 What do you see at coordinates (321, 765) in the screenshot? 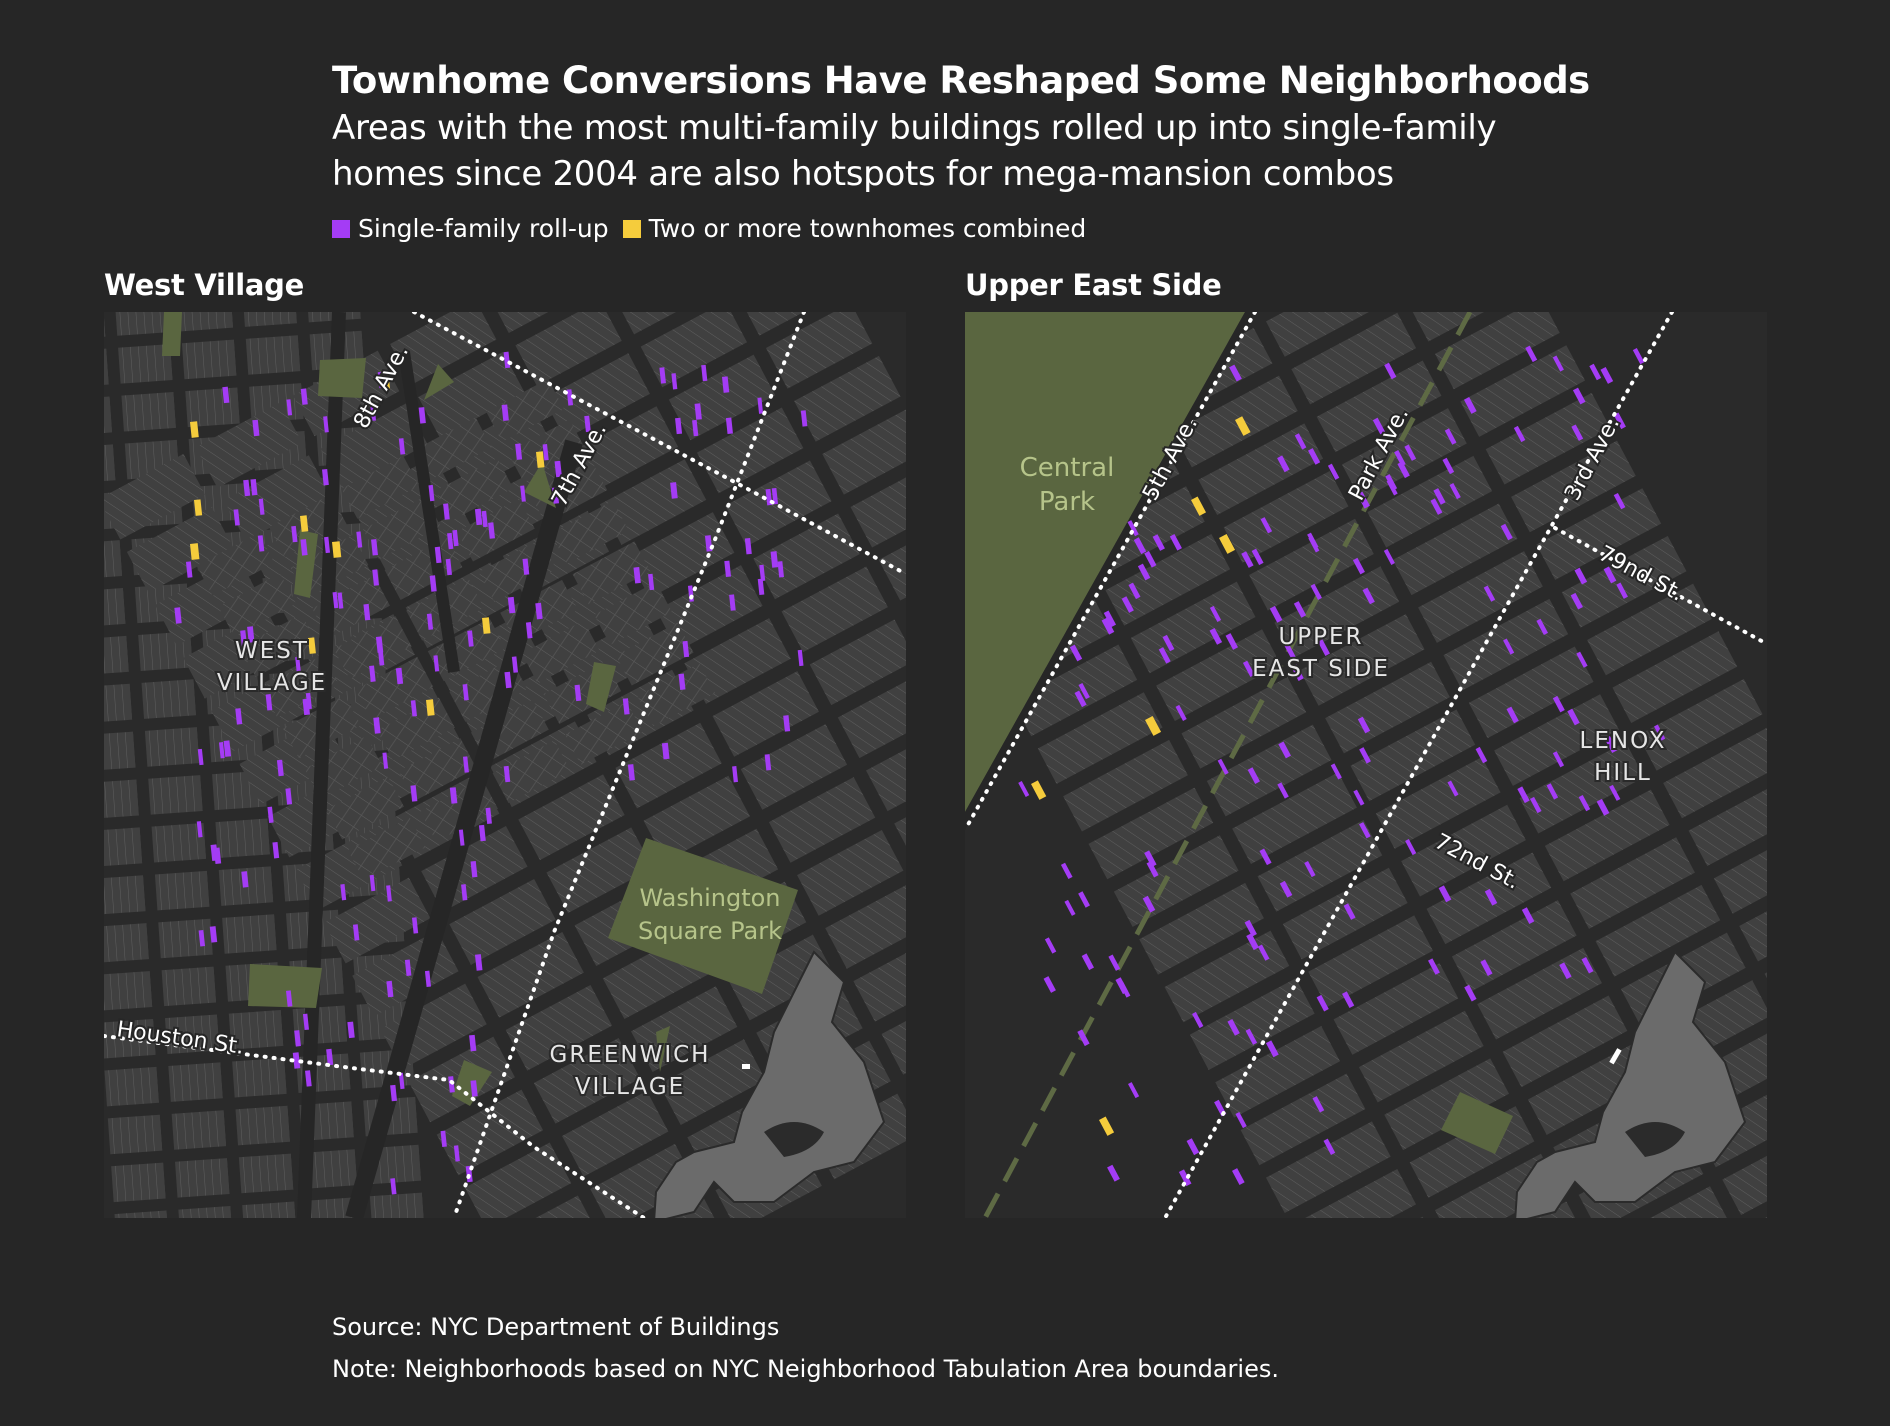
I see `8th-ave-street` at bounding box center [321, 765].